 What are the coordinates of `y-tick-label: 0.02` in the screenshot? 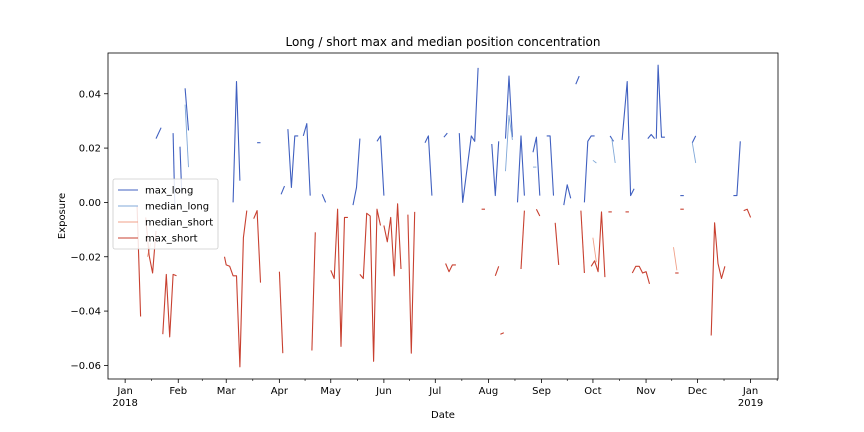 It's located at (90, 149).